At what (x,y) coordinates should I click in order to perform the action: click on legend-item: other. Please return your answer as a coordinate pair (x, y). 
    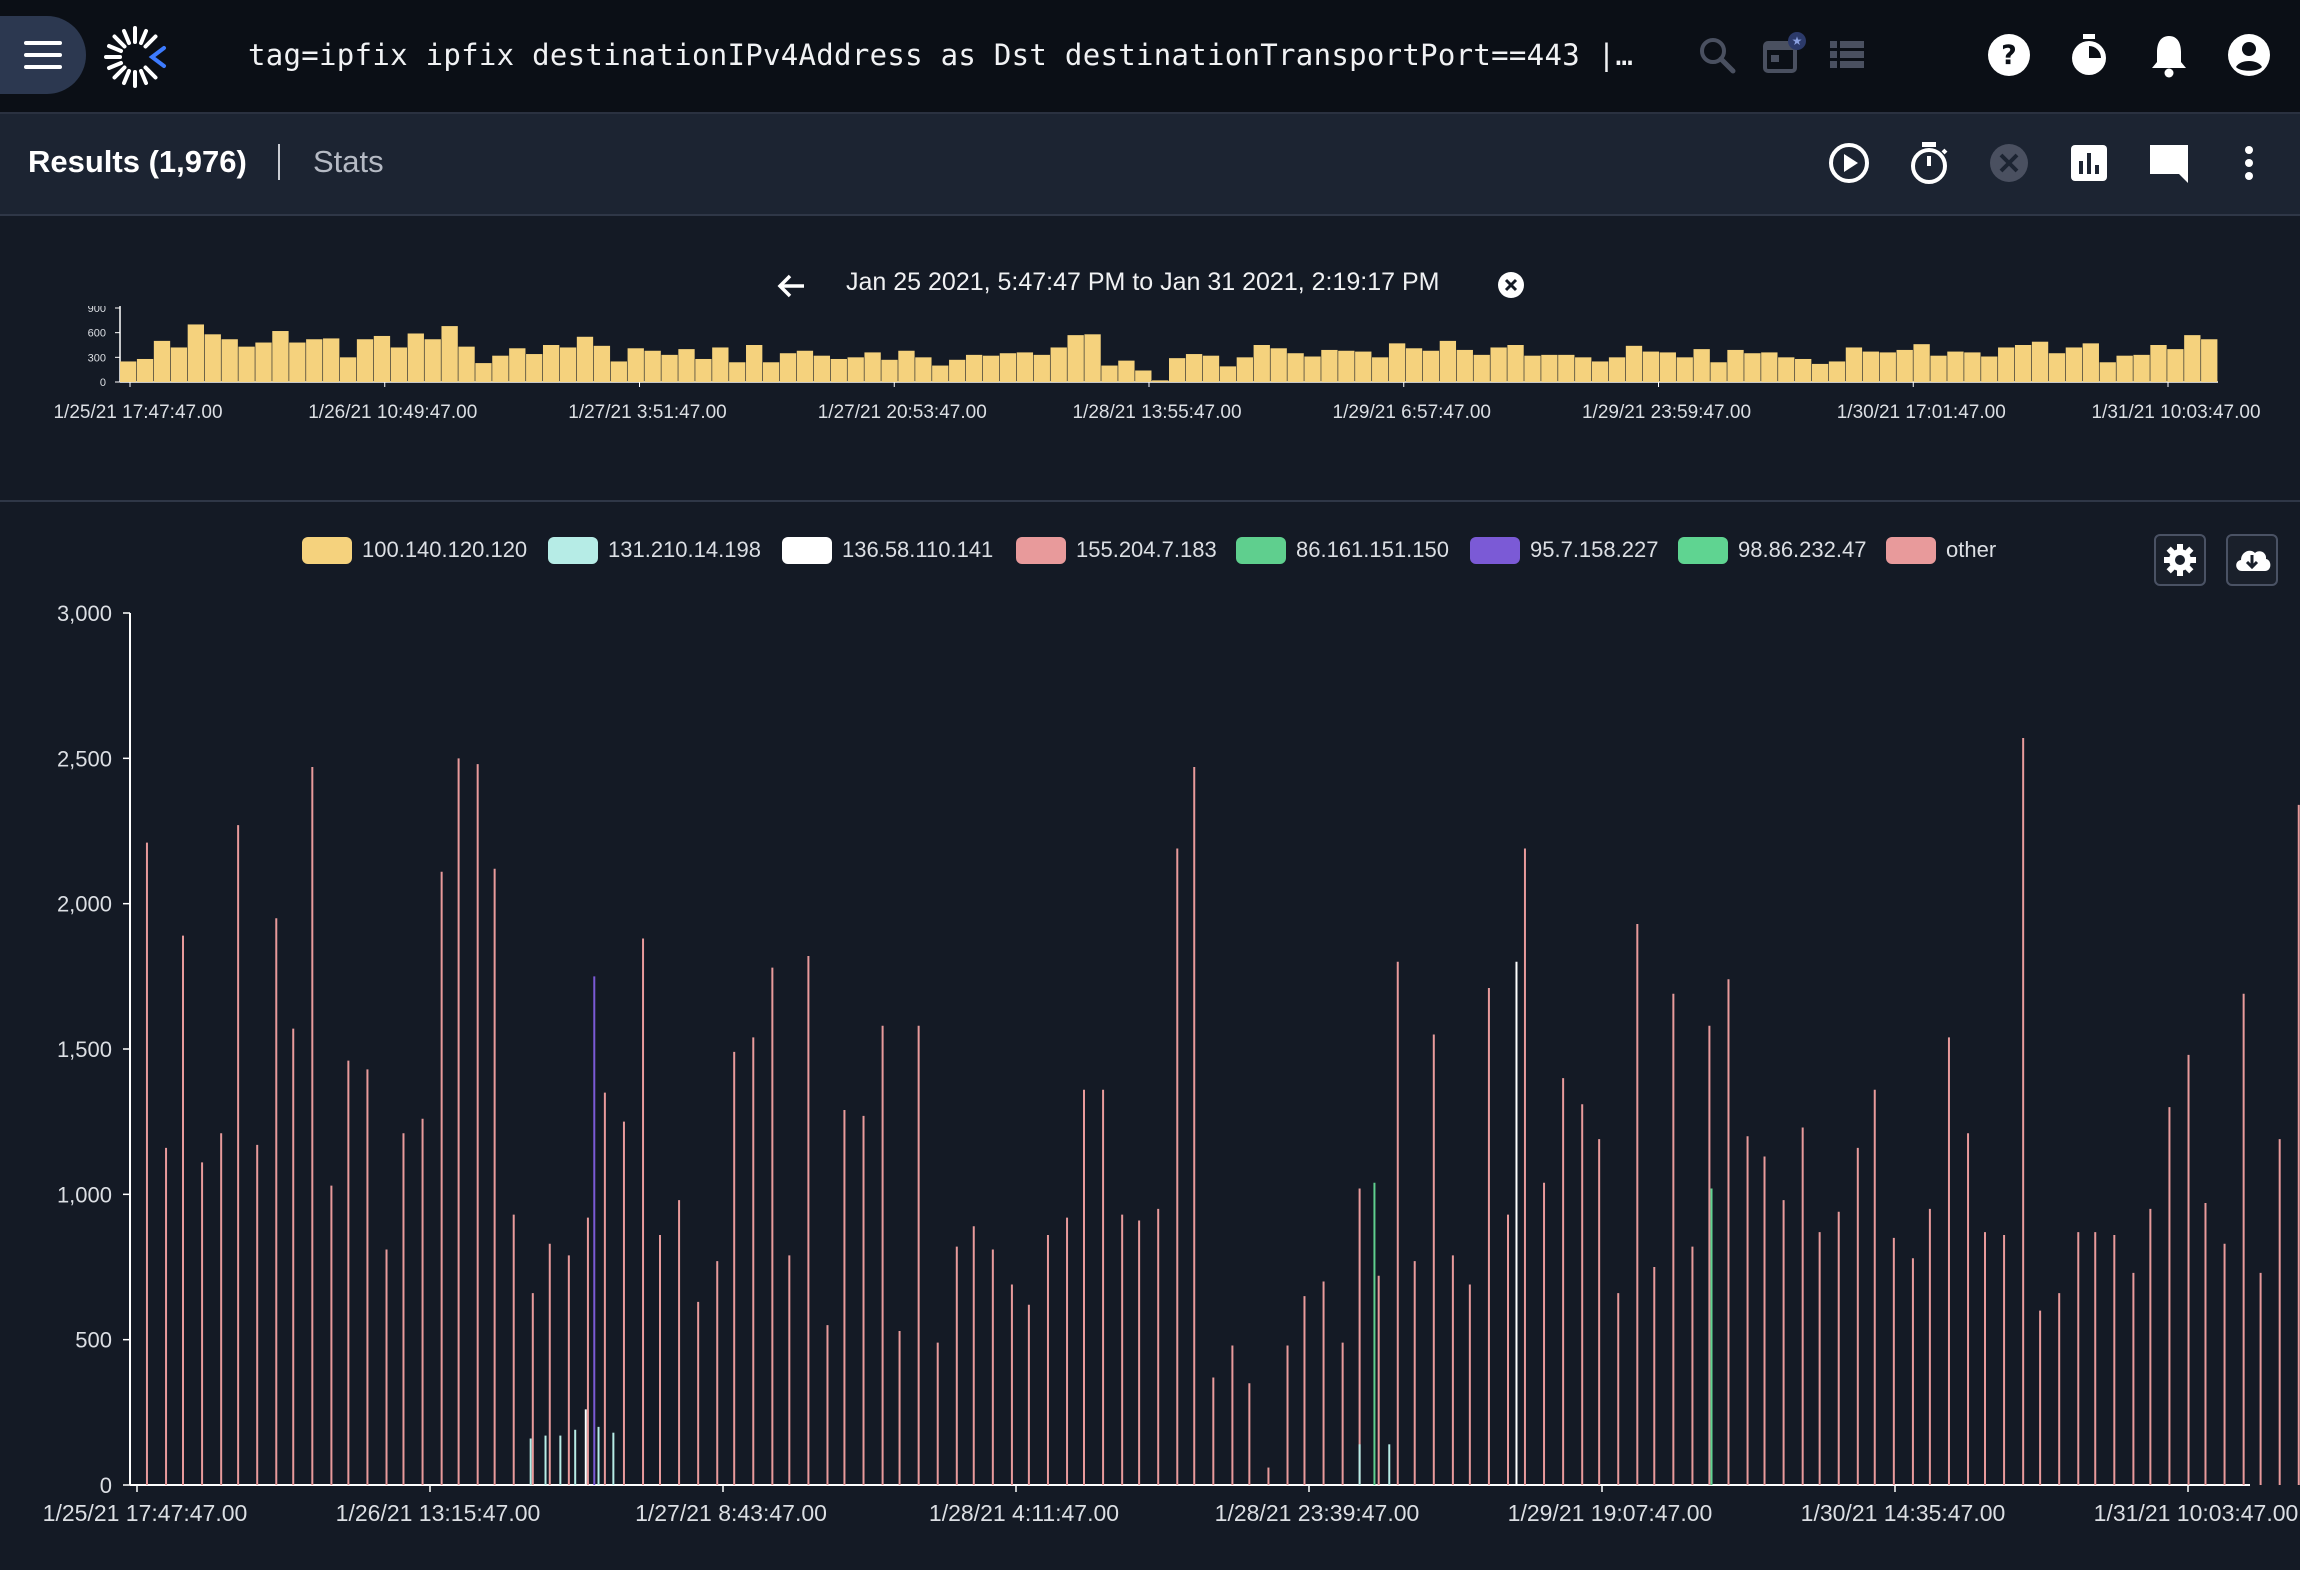
    Looking at the image, I should click on (1941, 550).